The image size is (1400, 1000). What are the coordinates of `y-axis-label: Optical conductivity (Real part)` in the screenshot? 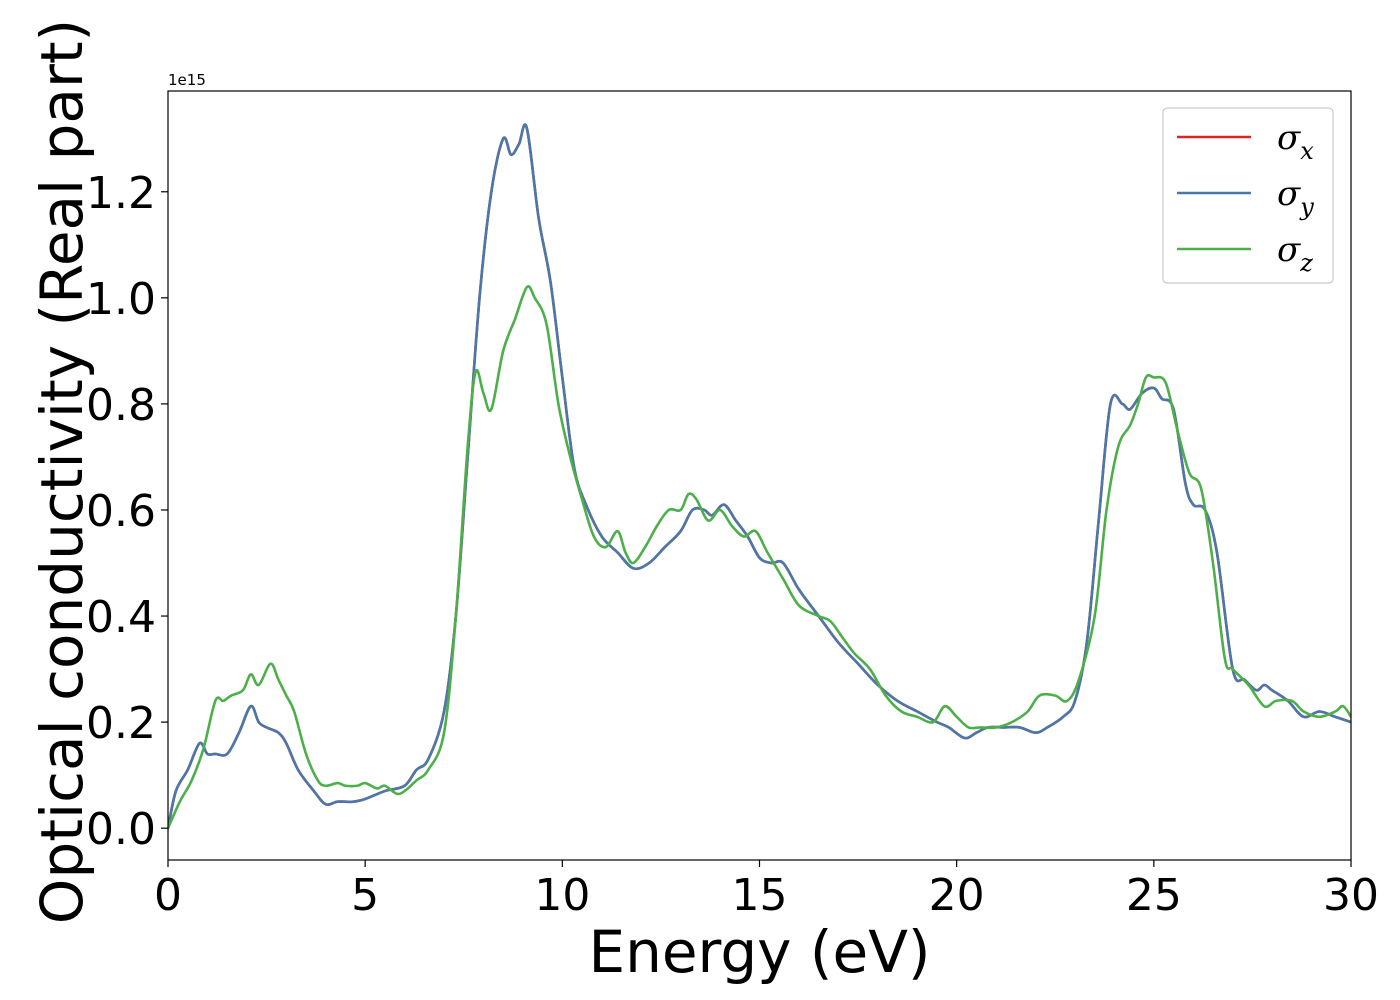 It's located at (62, 471).